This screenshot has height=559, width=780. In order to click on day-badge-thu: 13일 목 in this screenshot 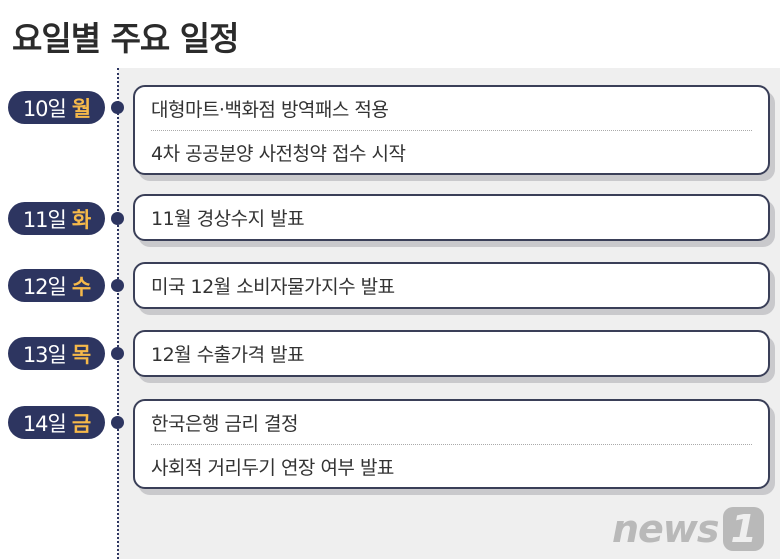, I will do `click(56, 353)`.